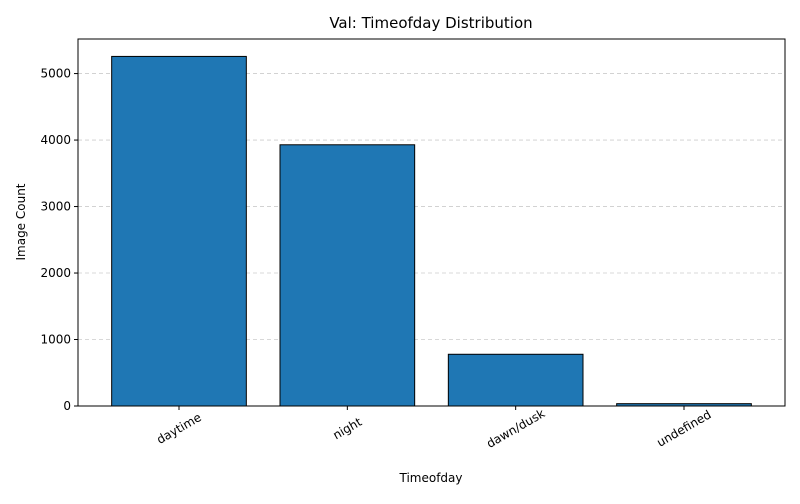 This screenshot has height=504, width=800. I want to click on bar-night, so click(347, 275).